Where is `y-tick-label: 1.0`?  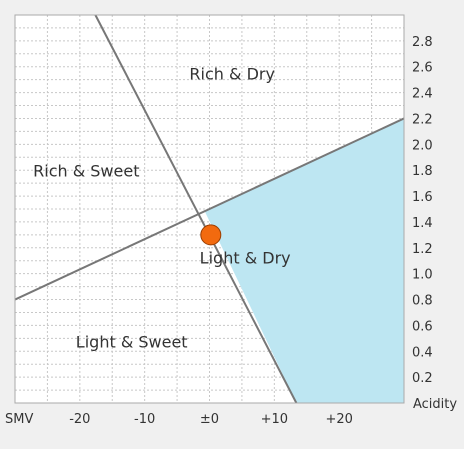 y-tick-label: 1.0 is located at coordinates (422, 275).